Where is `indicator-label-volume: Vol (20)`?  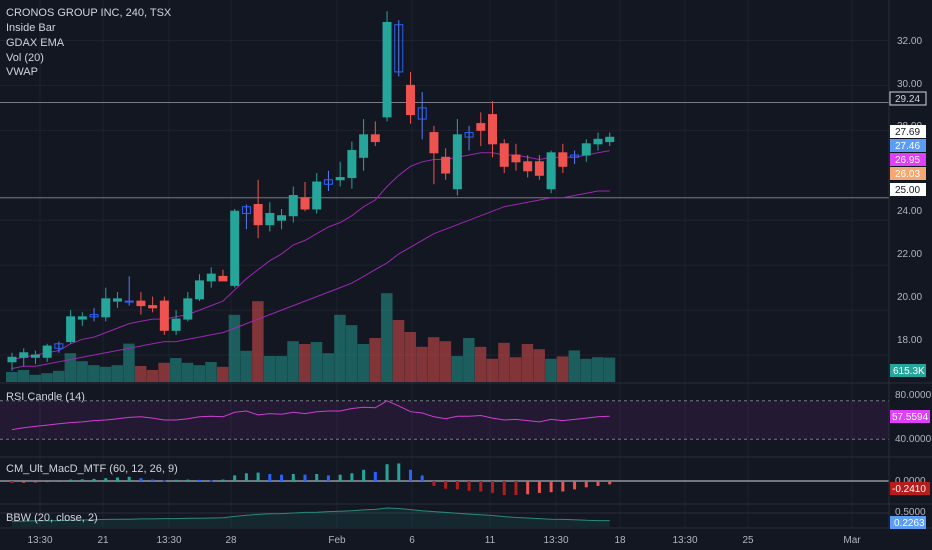 indicator-label-volume: Vol (20) is located at coordinates (25, 58).